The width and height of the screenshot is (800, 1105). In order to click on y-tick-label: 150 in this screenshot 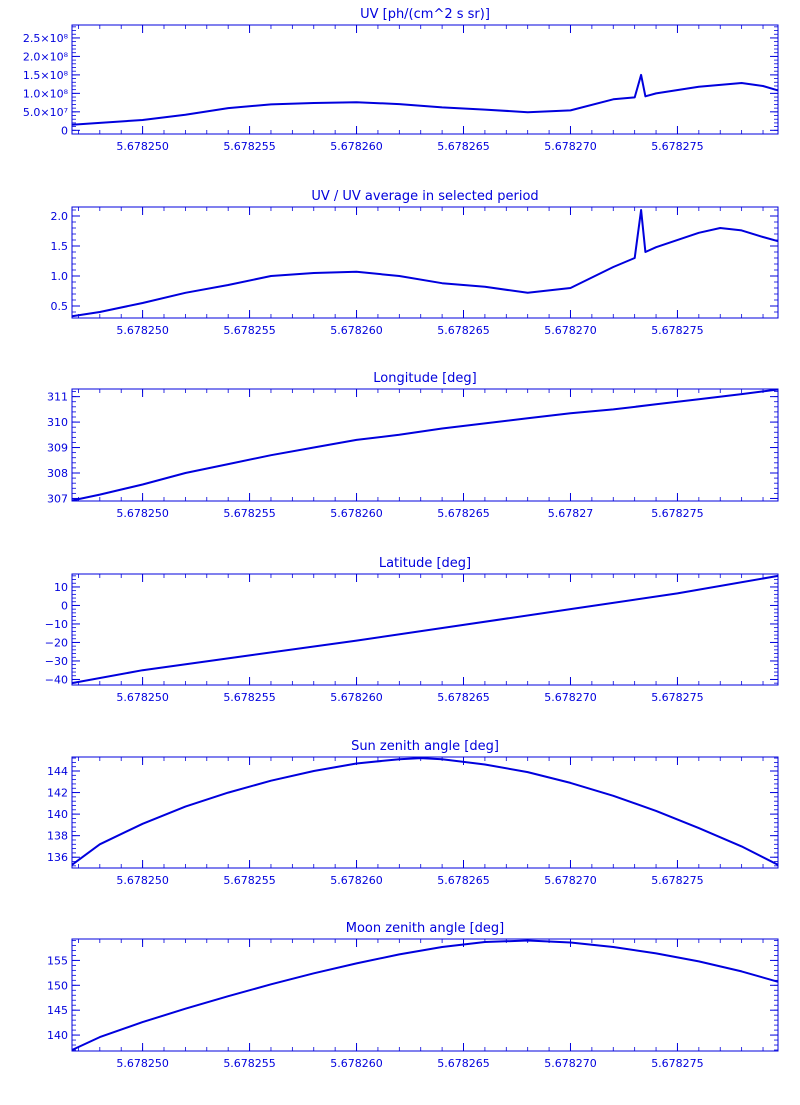, I will do `click(57, 985)`.